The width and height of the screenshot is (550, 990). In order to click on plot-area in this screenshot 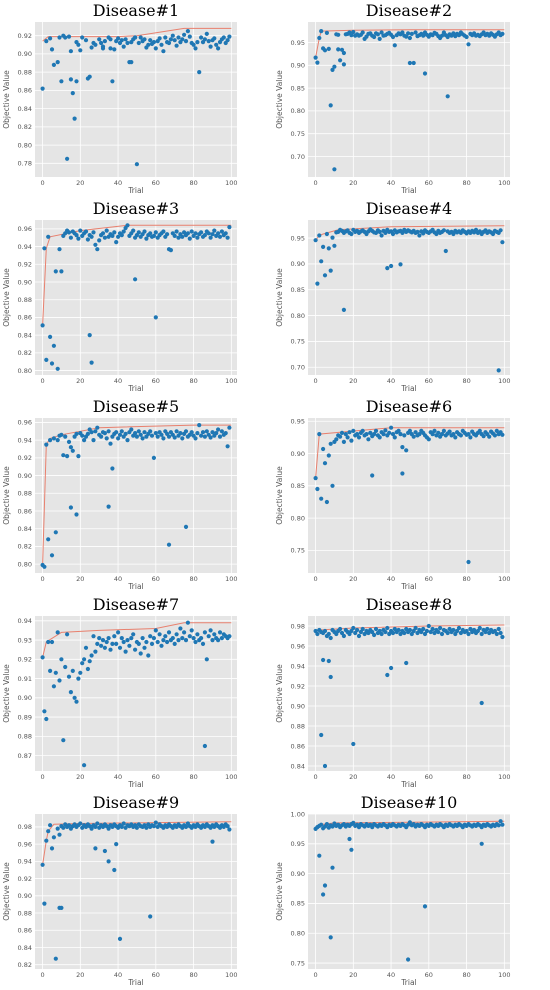, I will do `click(409, 891)`.